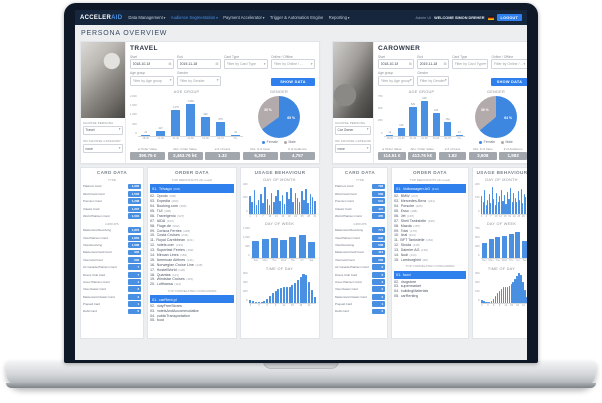  Describe the element at coordinates (430, 235) in the screenshot. I see `list-item-aral: 10. Aral (164)` at that location.